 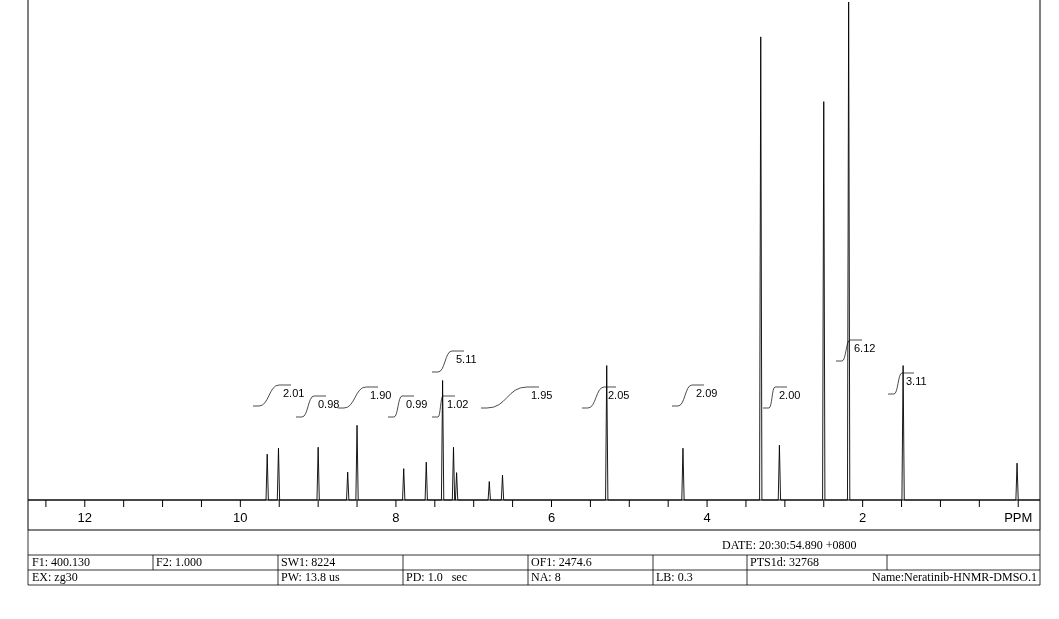 What do you see at coordinates (466, 358) in the screenshot?
I see `annotation: 5.11` at bounding box center [466, 358].